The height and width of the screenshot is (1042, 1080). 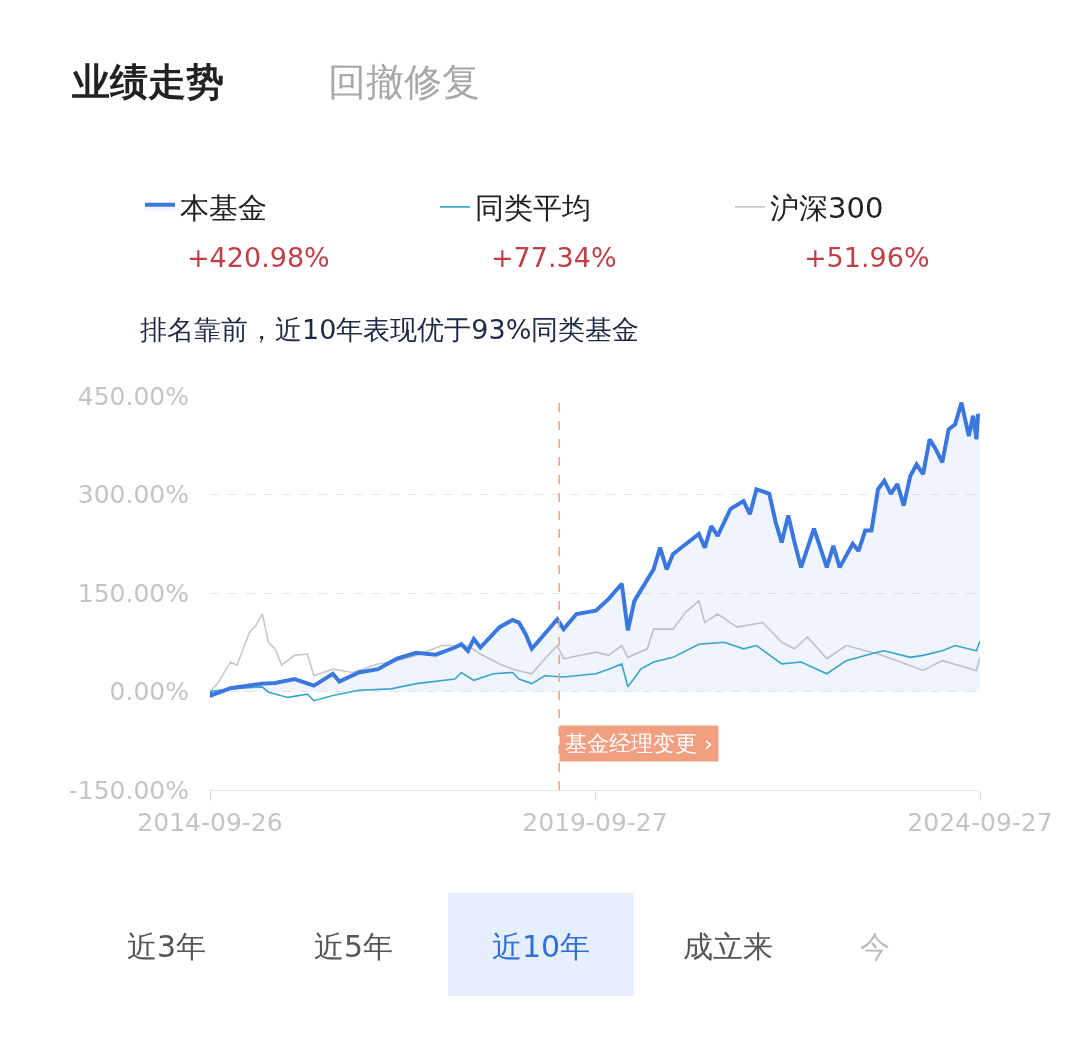 What do you see at coordinates (541, 946) in the screenshot?
I see `text: 近10年` at bounding box center [541, 946].